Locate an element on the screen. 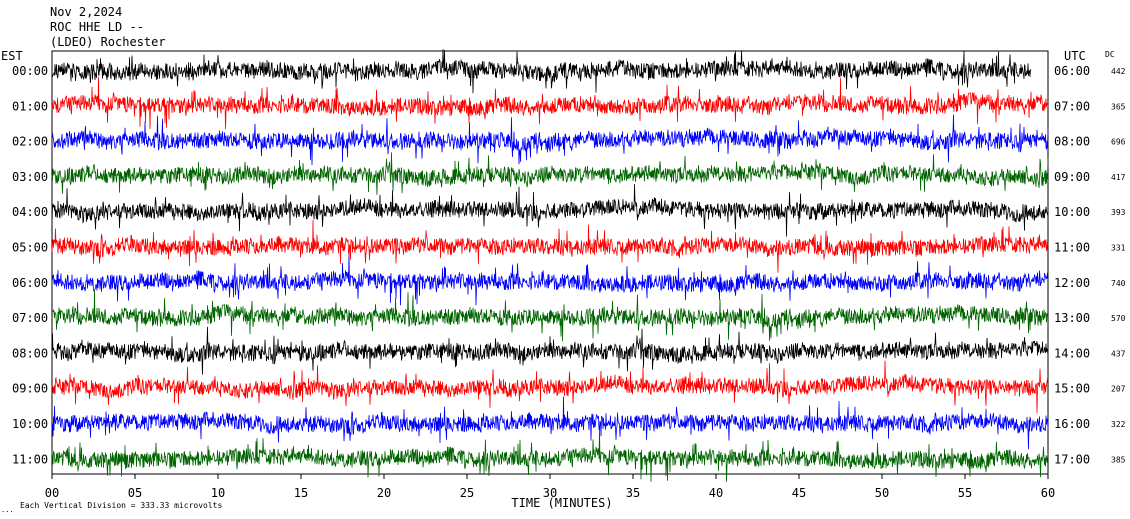 This screenshot has height=519, width=1130. right-hour-label: 17:00 is located at coordinates (1072, 459).